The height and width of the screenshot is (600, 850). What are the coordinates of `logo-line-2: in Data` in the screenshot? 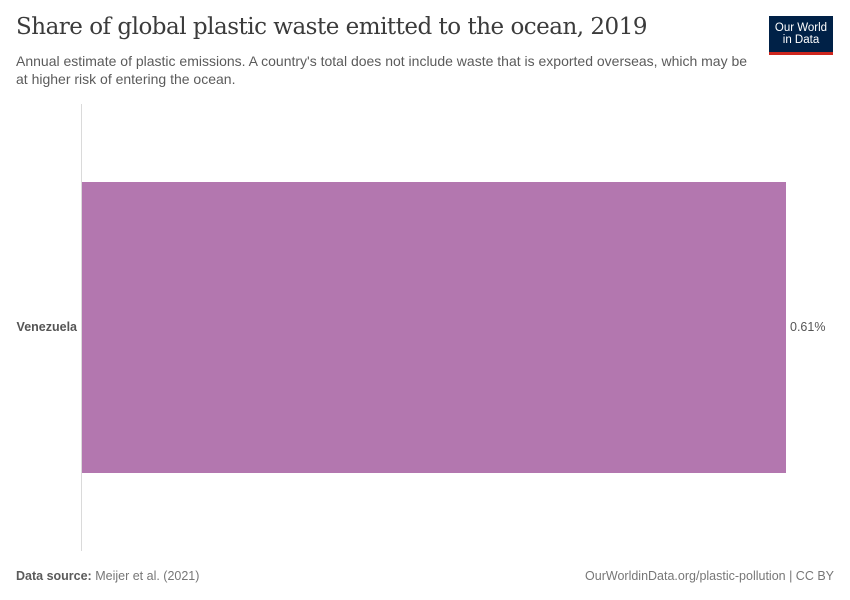 It's located at (801, 40).